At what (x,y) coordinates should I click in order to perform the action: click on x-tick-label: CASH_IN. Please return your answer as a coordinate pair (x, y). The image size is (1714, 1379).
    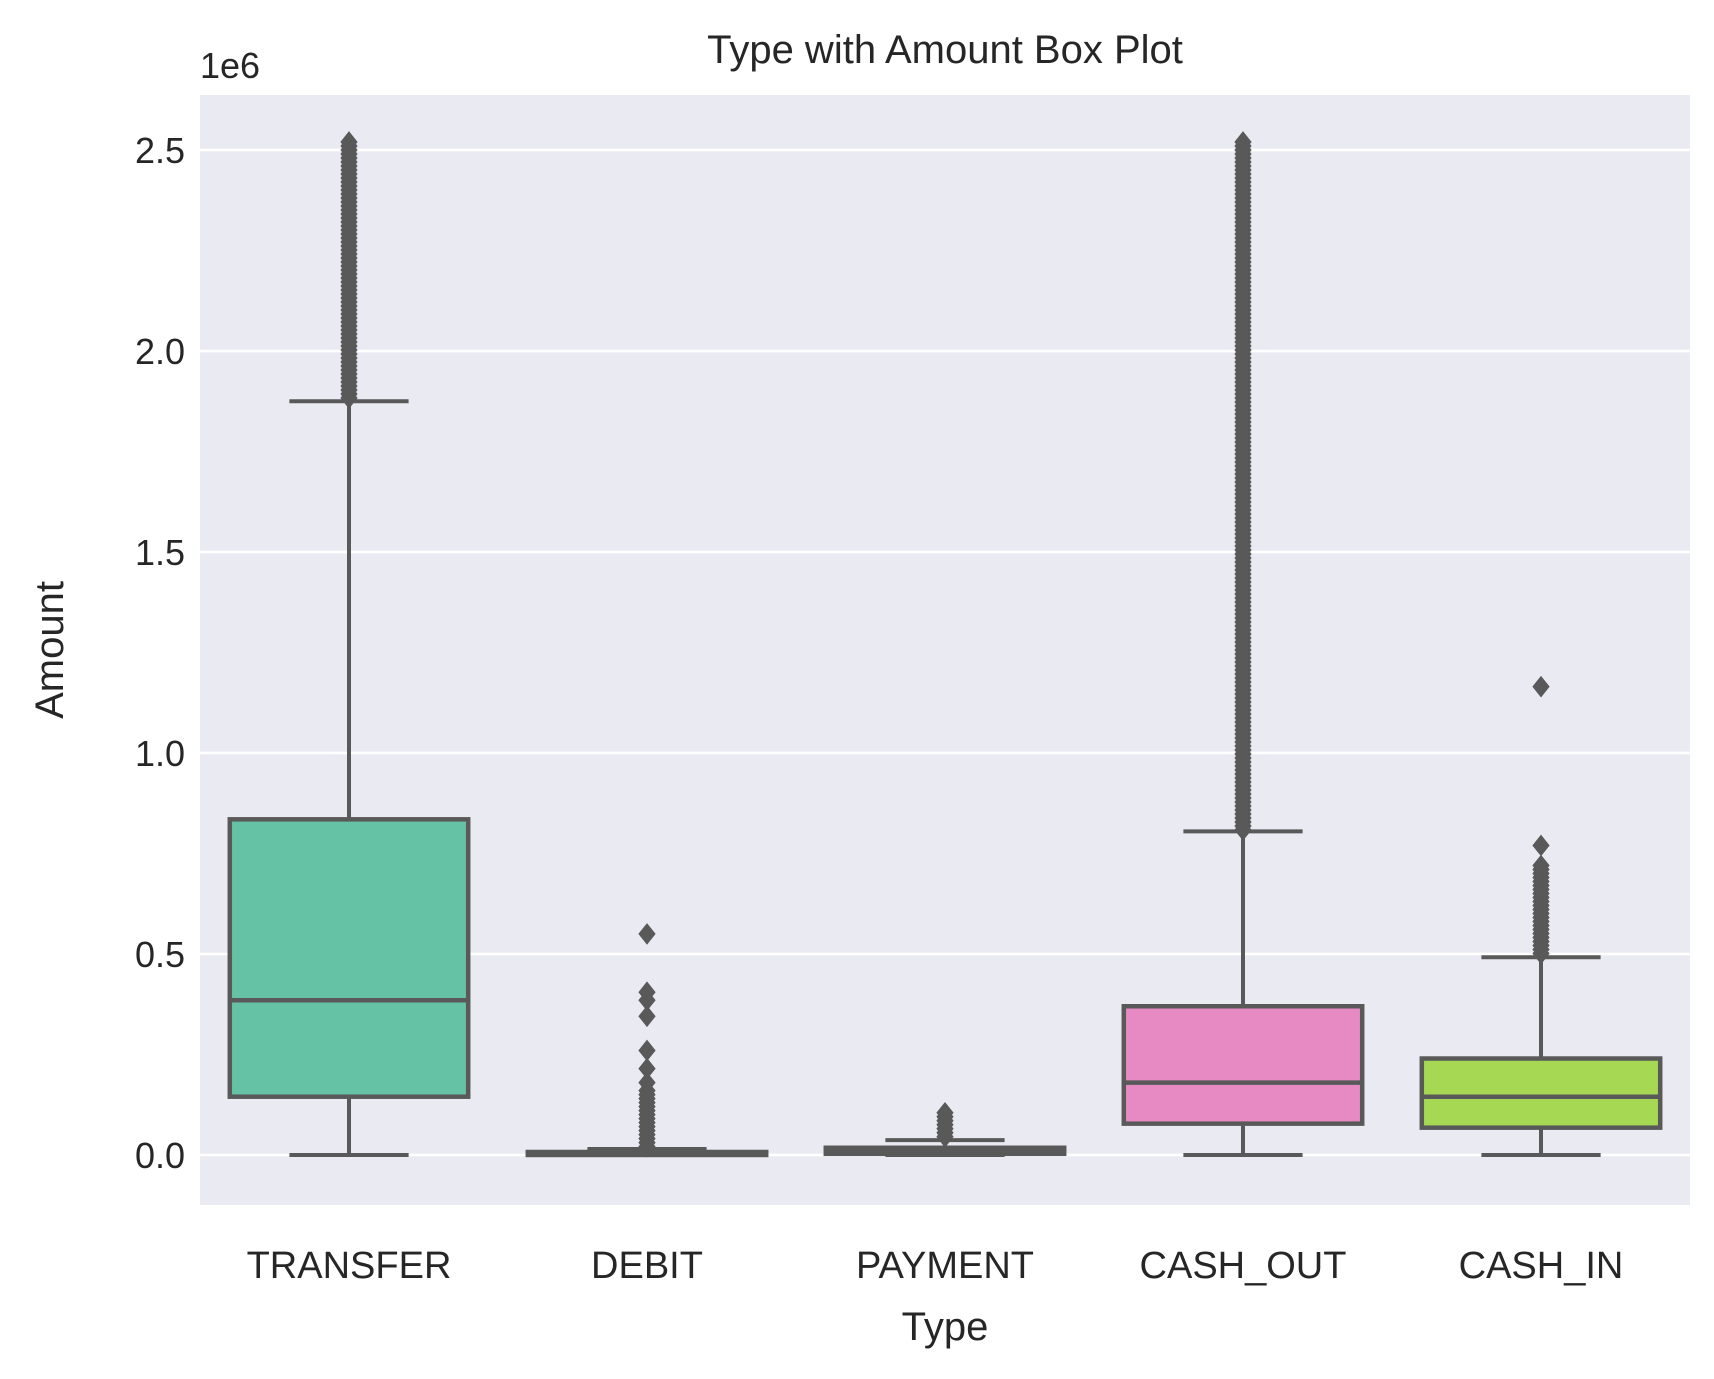
    Looking at the image, I should click on (1541, 1266).